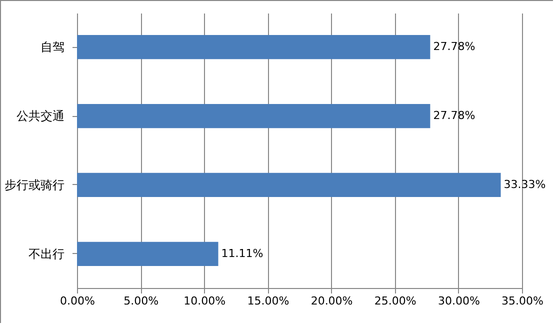 This screenshot has height=325, width=555. Describe the element at coordinates (395, 301) in the screenshot. I see `x-tick-label: 25.00%` at that location.